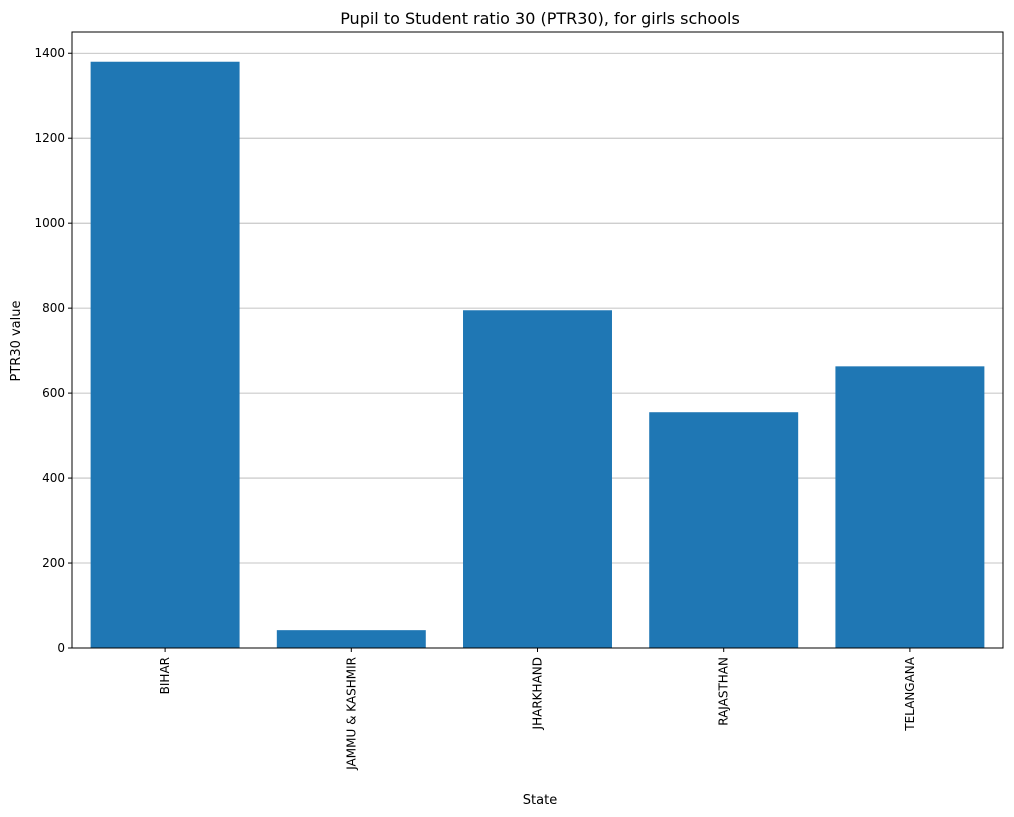 The image size is (1014, 817). I want to click on x-tick-label: BIHAR, so click(165, 675).